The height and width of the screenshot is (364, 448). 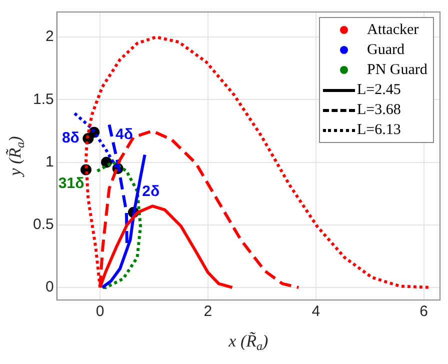 I want to click on series-label: 2δ, so click(x=151, y=191).